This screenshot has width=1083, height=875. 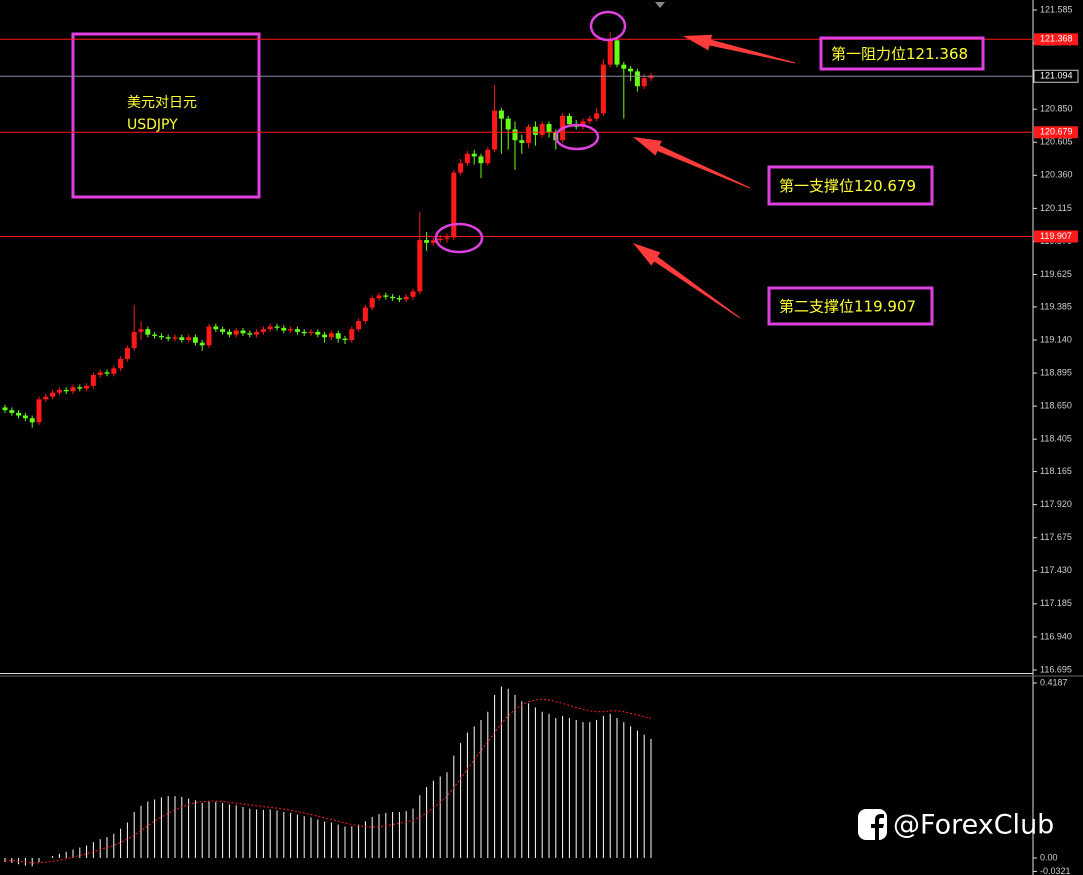 I want to click on y-tick-label: 117.920, so click(x=1056, y=504).